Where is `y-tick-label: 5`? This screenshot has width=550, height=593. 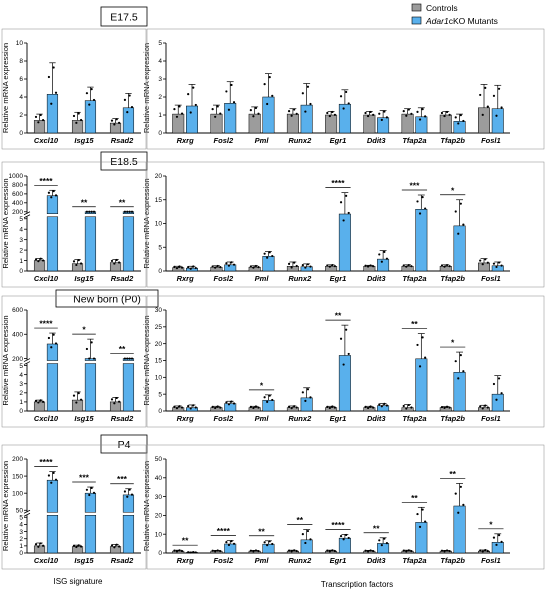 y-tick-label: 5 is located at coordinates (21, 366).